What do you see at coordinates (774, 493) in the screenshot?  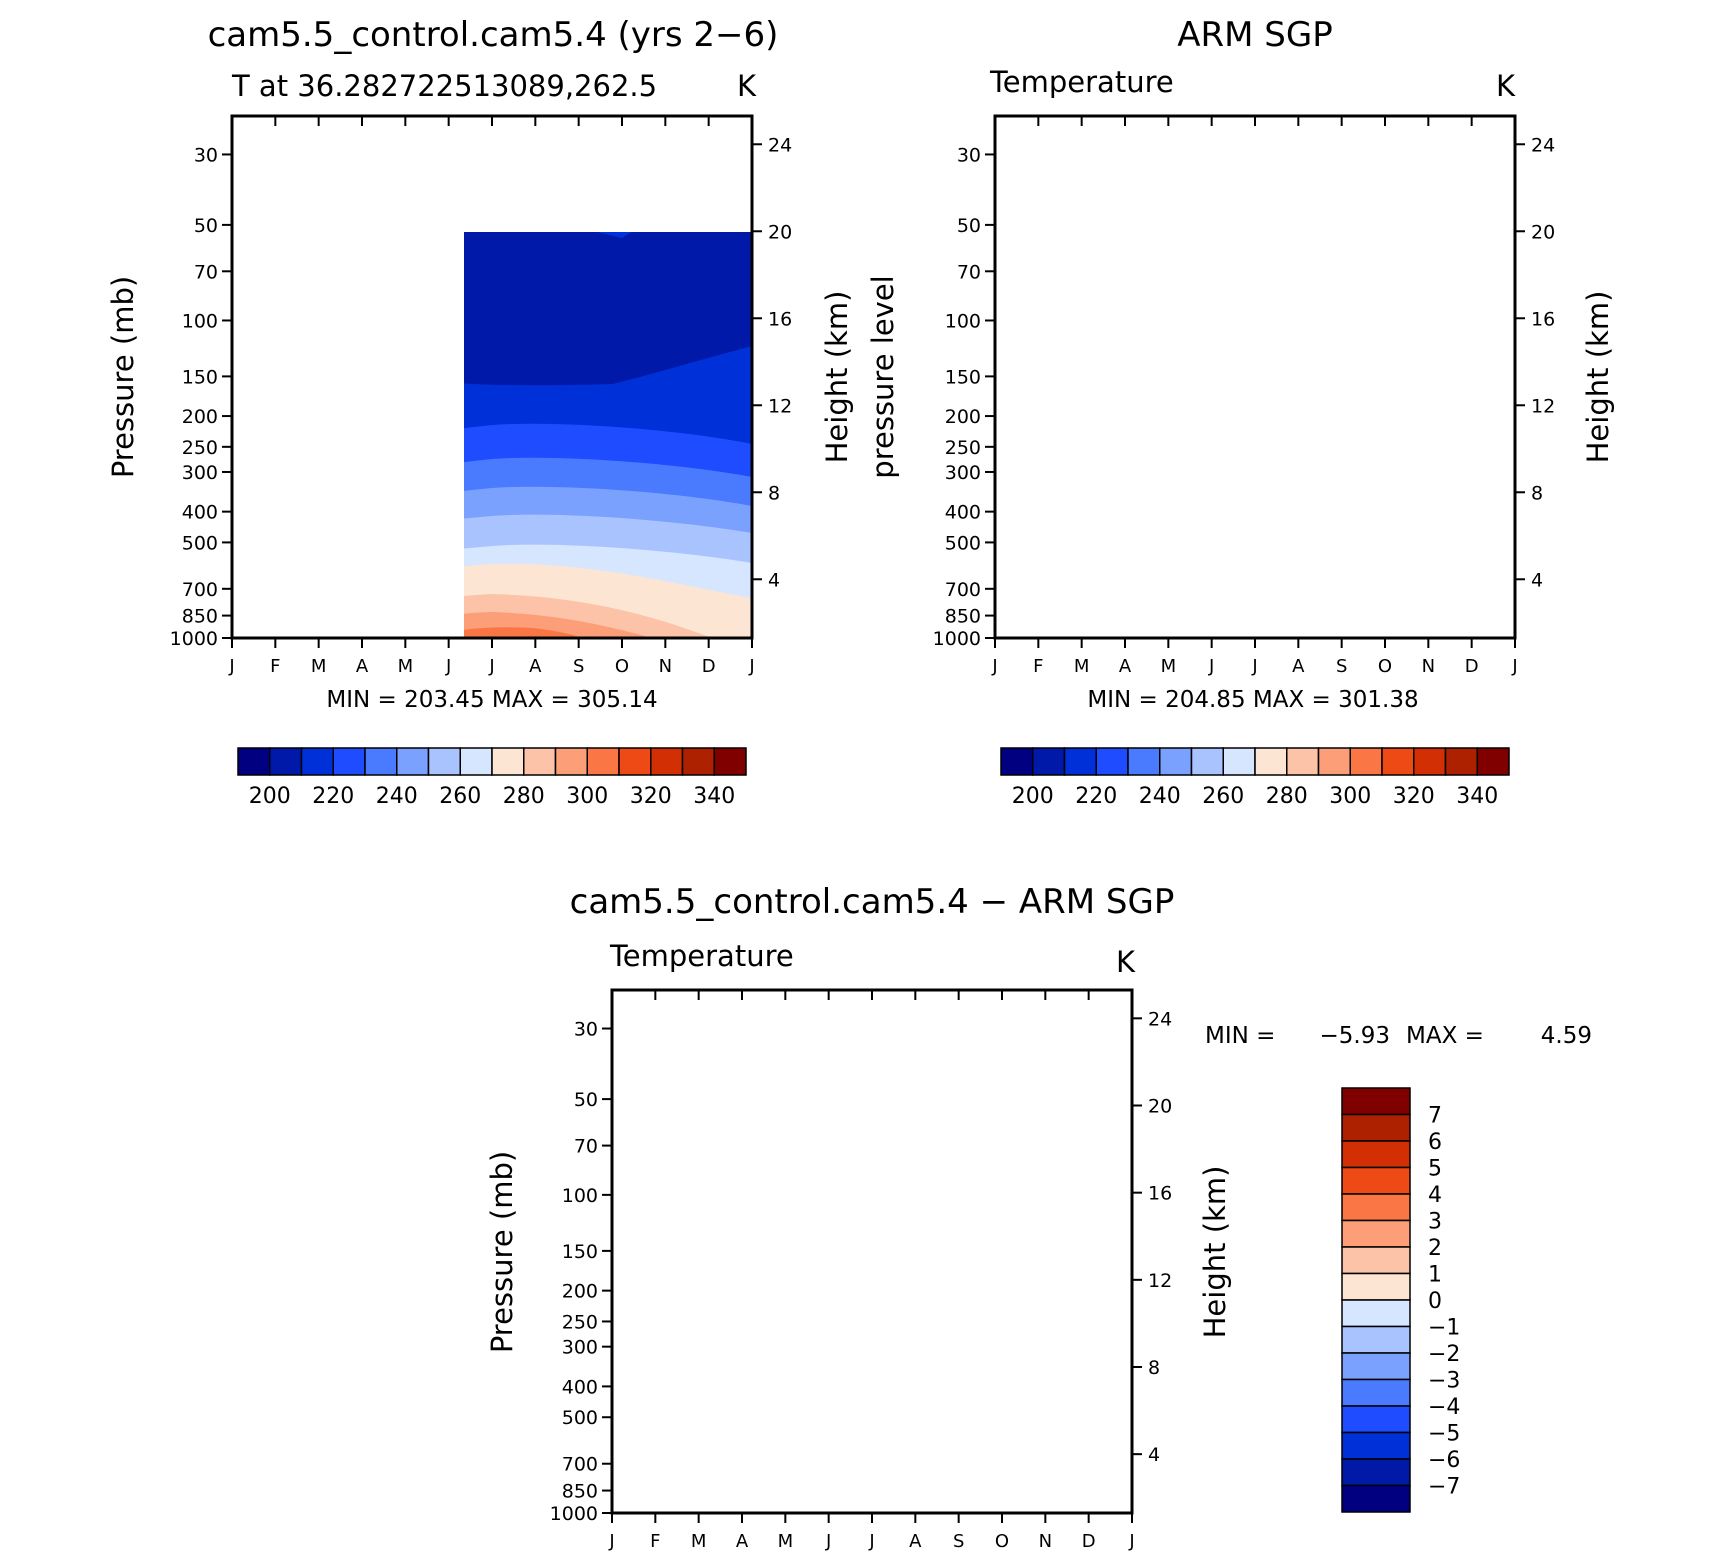 I see `height-tick-label: 8` at bounding box center [774, 493].